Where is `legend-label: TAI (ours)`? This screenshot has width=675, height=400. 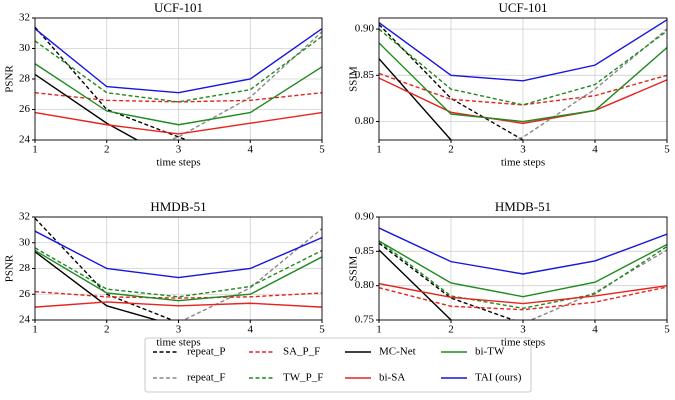 legend-label: TAI (ours) is located at coordinates (498, 378).